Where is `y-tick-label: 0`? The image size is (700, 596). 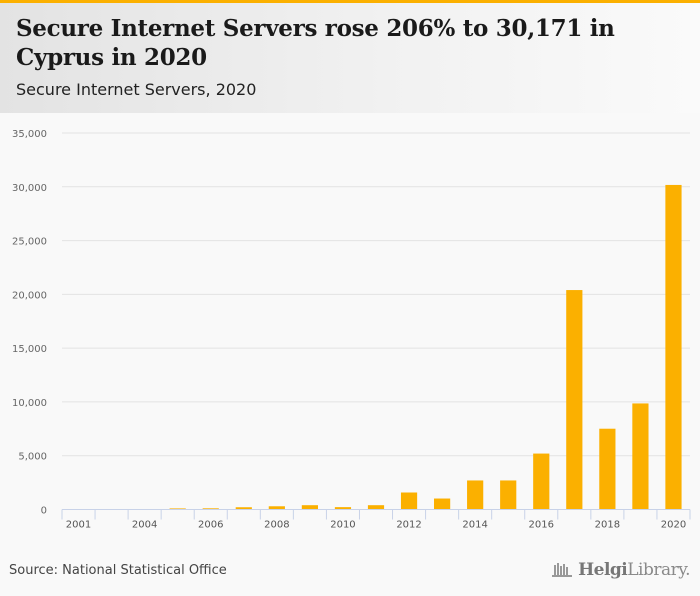 y-tick-label: 0 is located at coordinates (44, 511).